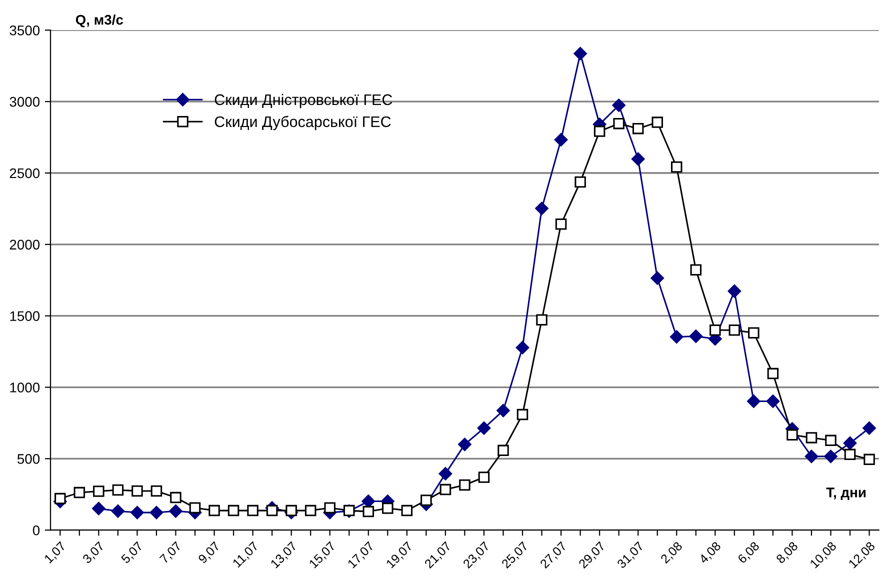  What do you see at coordinates (749, 553) in the screenshot?
I see `x-tick-label: 6,08` at bounding box center [749, 553].